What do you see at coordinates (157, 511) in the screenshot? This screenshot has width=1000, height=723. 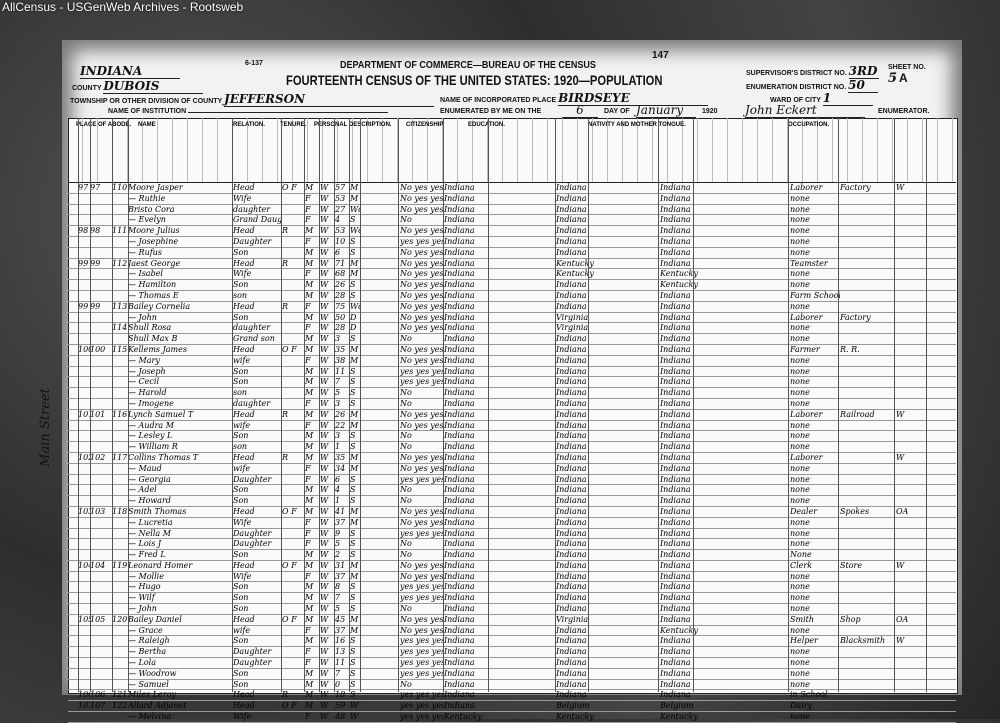 I see `cell: Smith Thomas` at bounding box center [157, 511].